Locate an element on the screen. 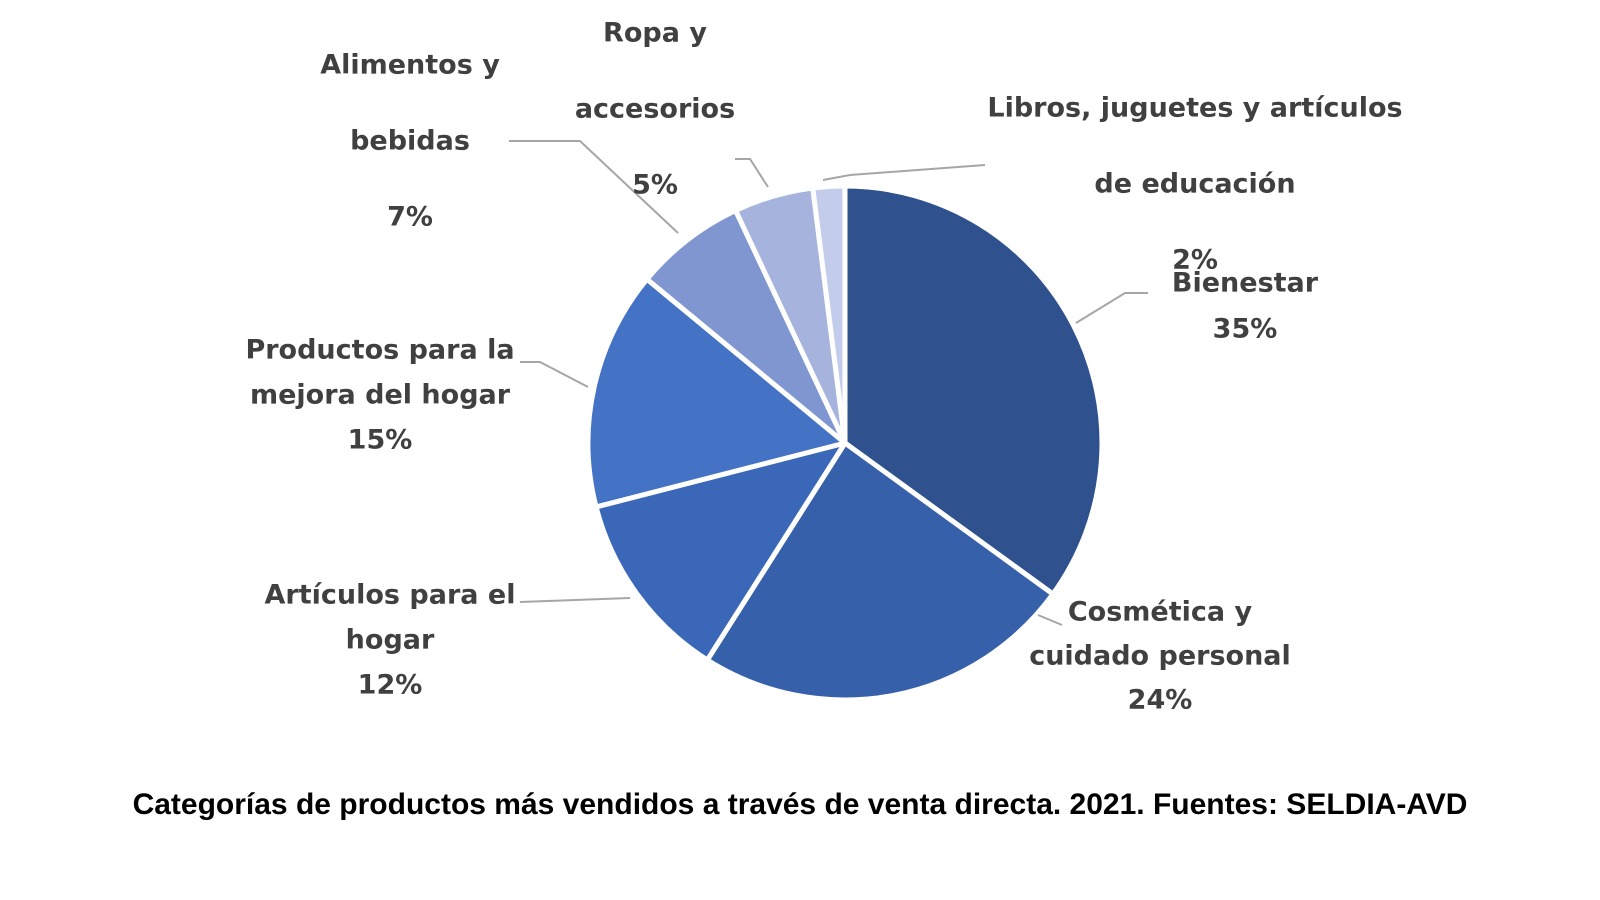 The height and width of the screenshot is (900, 1600). slice-value-label: 7% is located at coordinates (410, 217).